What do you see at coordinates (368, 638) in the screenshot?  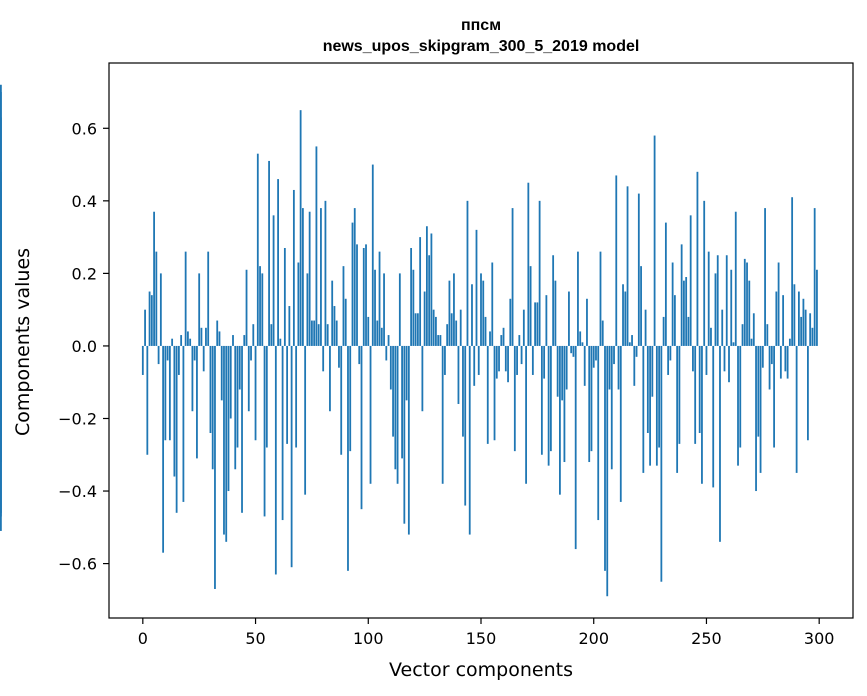 I see `x-tick-label: 100` at bounding box center [368, 638].